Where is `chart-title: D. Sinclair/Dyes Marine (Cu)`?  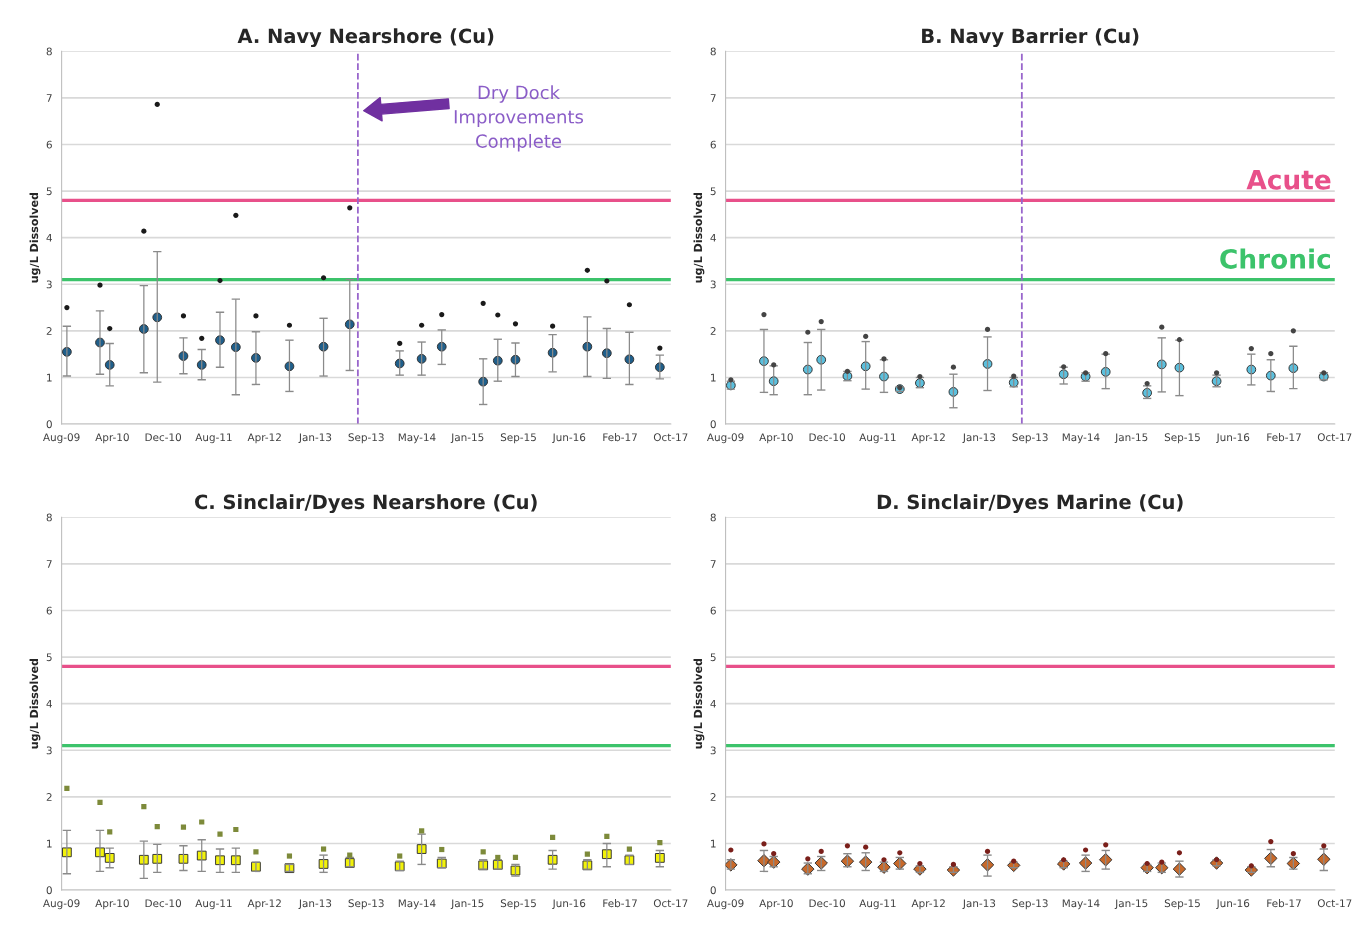
chart-title: D. Sinclair/Dyes Marine (Cu) is located at coordinates (1030, 504).